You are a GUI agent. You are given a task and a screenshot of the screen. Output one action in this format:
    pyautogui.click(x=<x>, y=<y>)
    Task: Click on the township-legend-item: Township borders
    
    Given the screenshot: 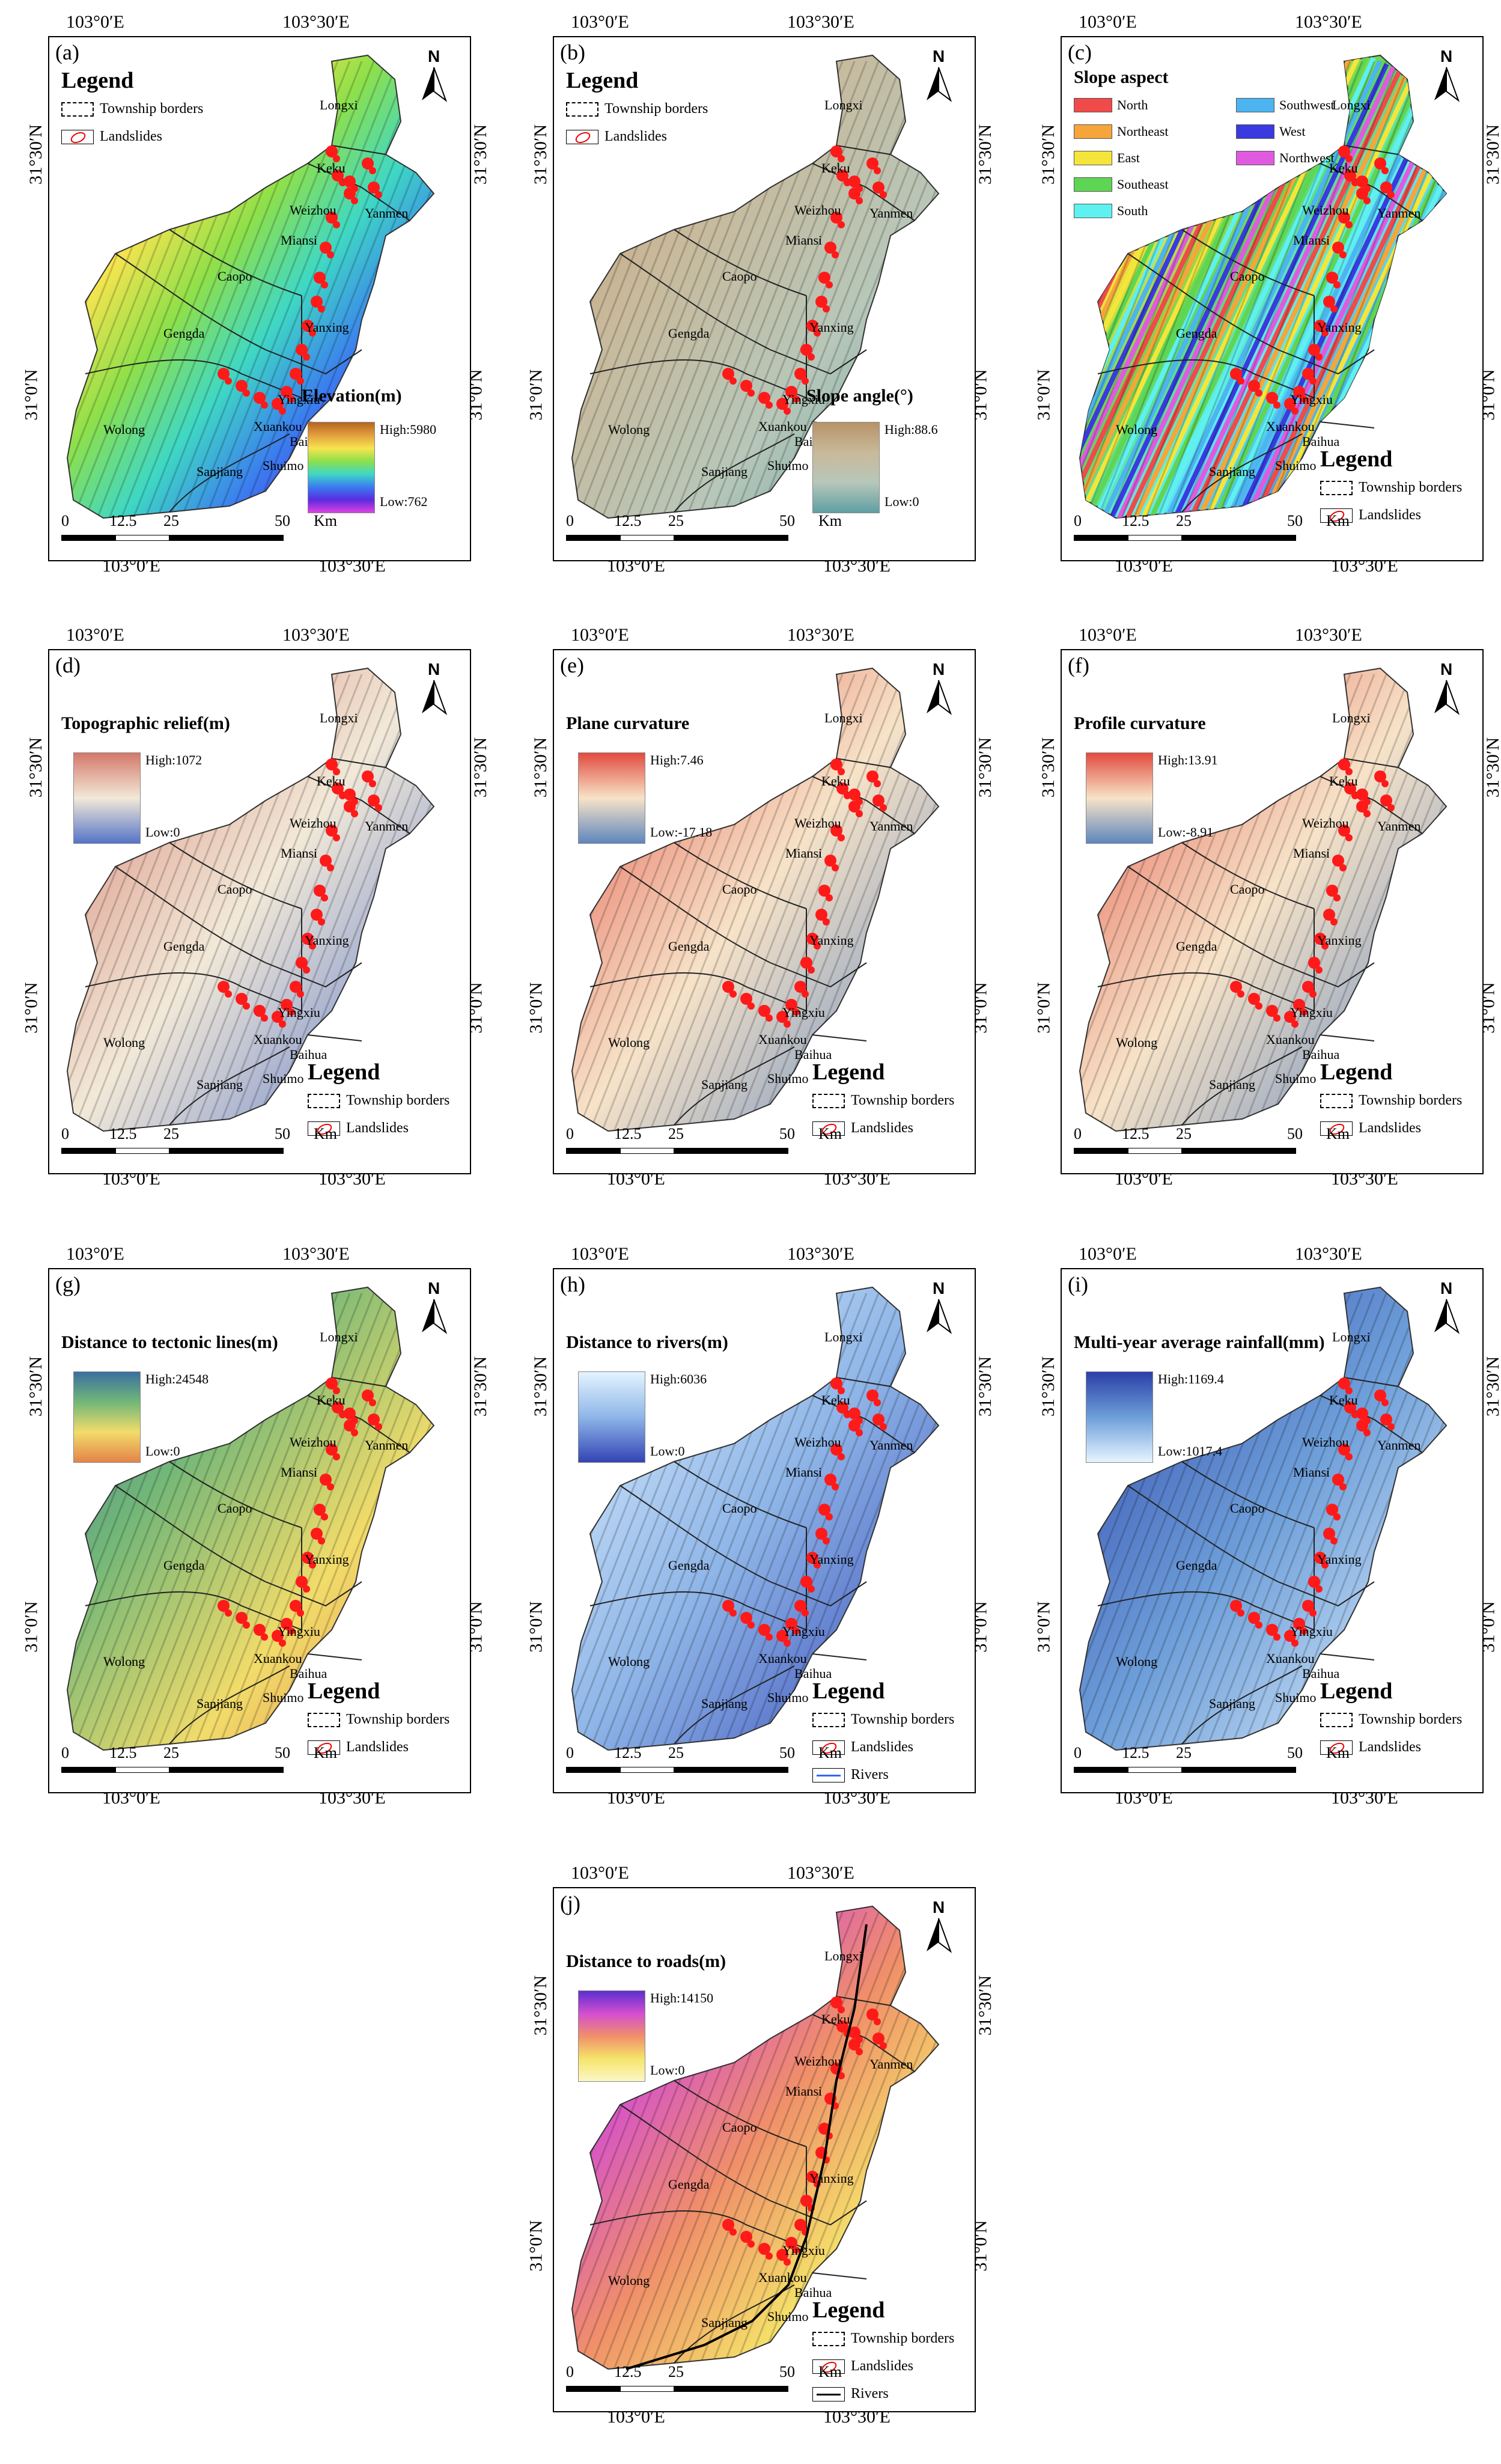 What is the action you would take?
    pyautogui.click(x=132, y=109)
    